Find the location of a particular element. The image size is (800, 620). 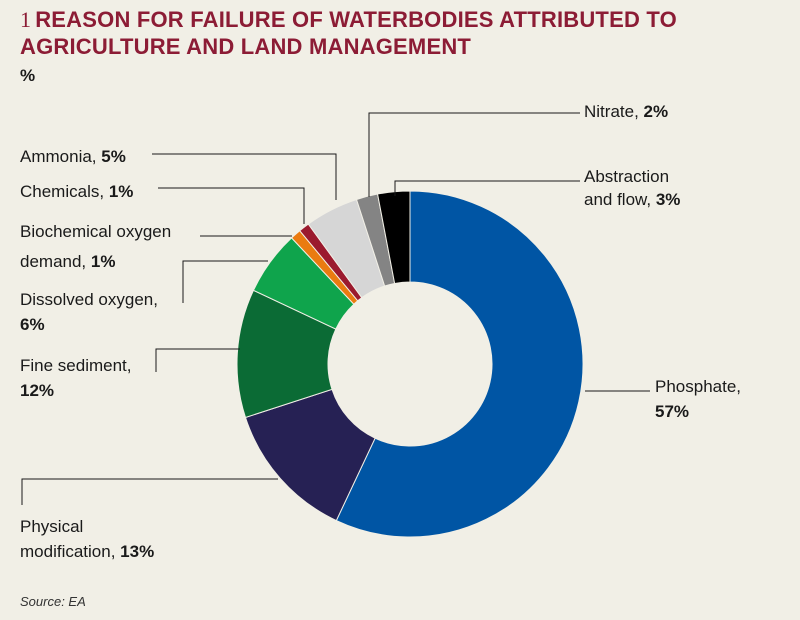

leader-physical-modification is located at coordinates (149, 491).